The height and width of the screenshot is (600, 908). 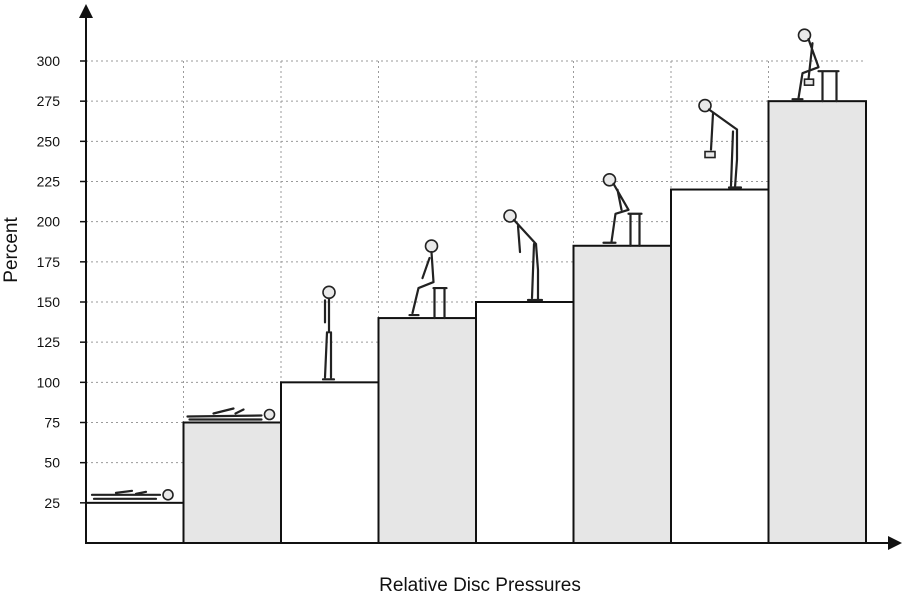 I want to click on y-tick-label: 75, so click(x=52, y=423).